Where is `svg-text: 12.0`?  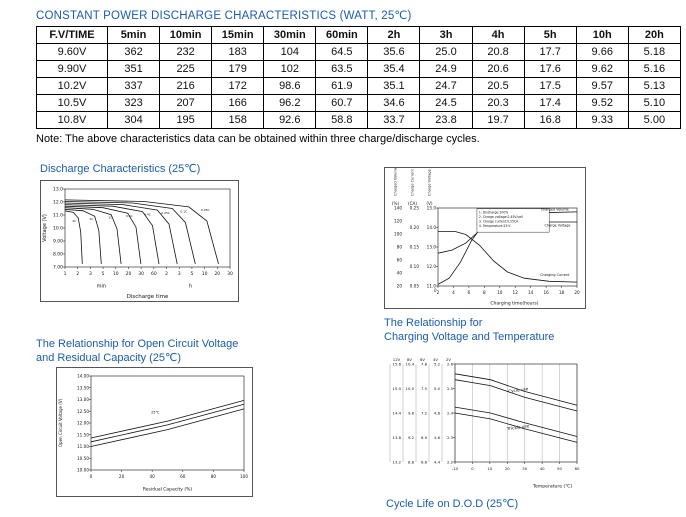
svg-text: 12.0 is located at coordinates (58, 203).